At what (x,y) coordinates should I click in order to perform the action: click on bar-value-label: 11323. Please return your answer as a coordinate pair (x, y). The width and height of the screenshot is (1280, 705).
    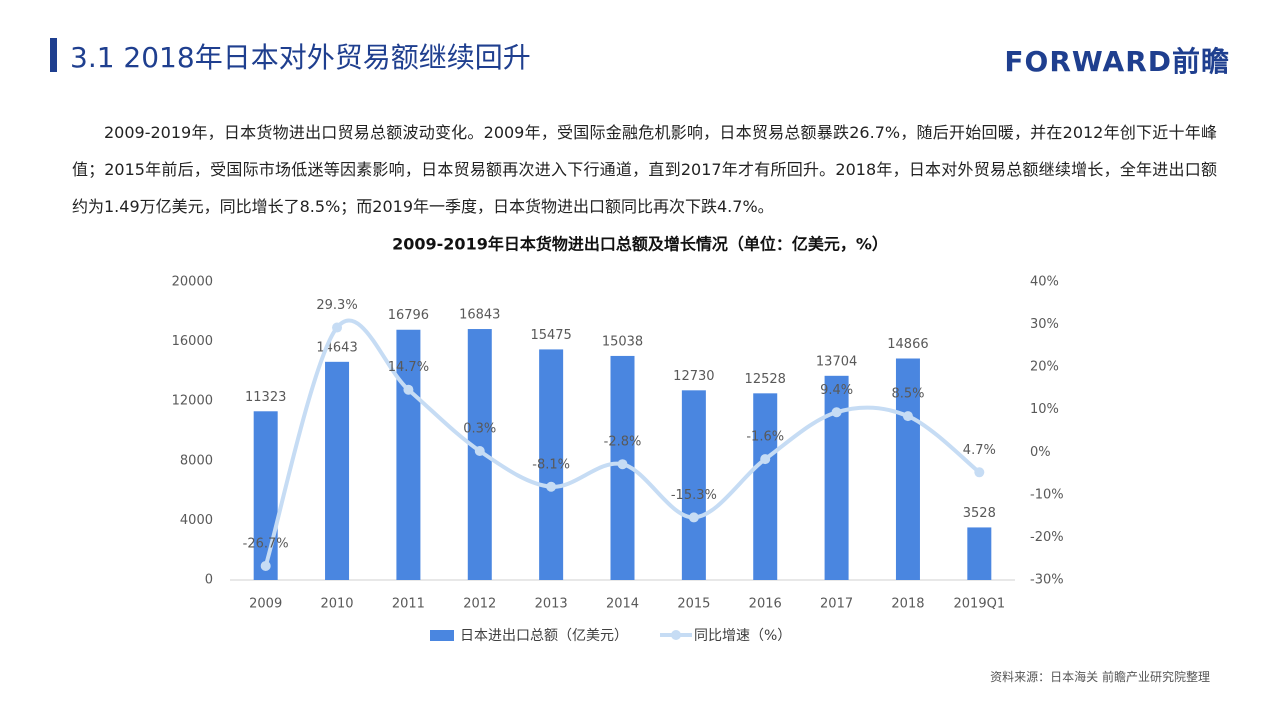
    Looking at the image, I should click on (265, 397).